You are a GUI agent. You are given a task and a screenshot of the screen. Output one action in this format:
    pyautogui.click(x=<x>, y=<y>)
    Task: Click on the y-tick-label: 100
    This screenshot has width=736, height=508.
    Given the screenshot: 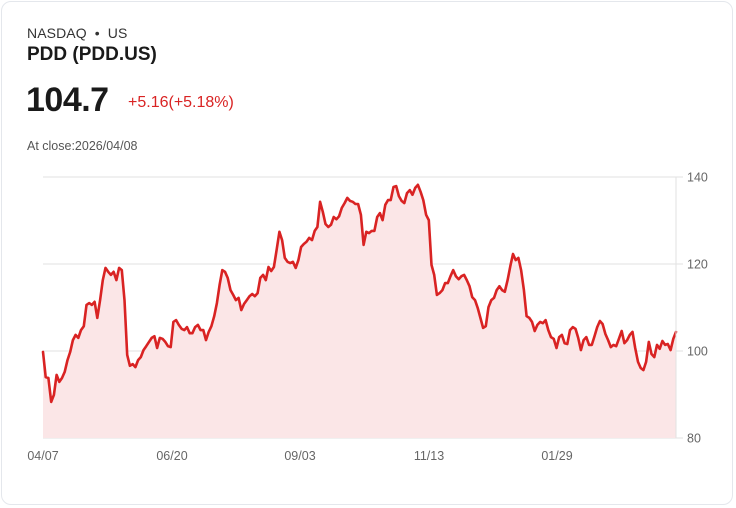 What is the action you would take?
    pyautogui.click(x=697, y=352)
    